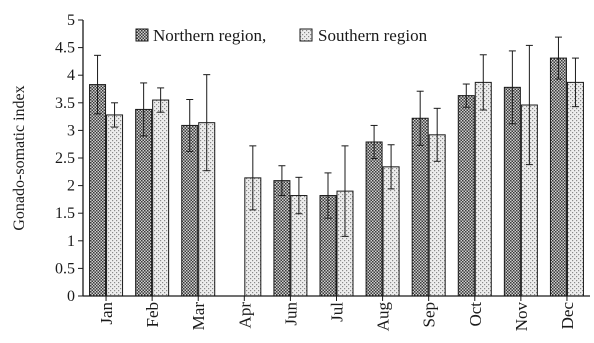 The width and height of the screenshot is (594, 343). I want to click on y-tick-label-0: 0, so click(71, 296).